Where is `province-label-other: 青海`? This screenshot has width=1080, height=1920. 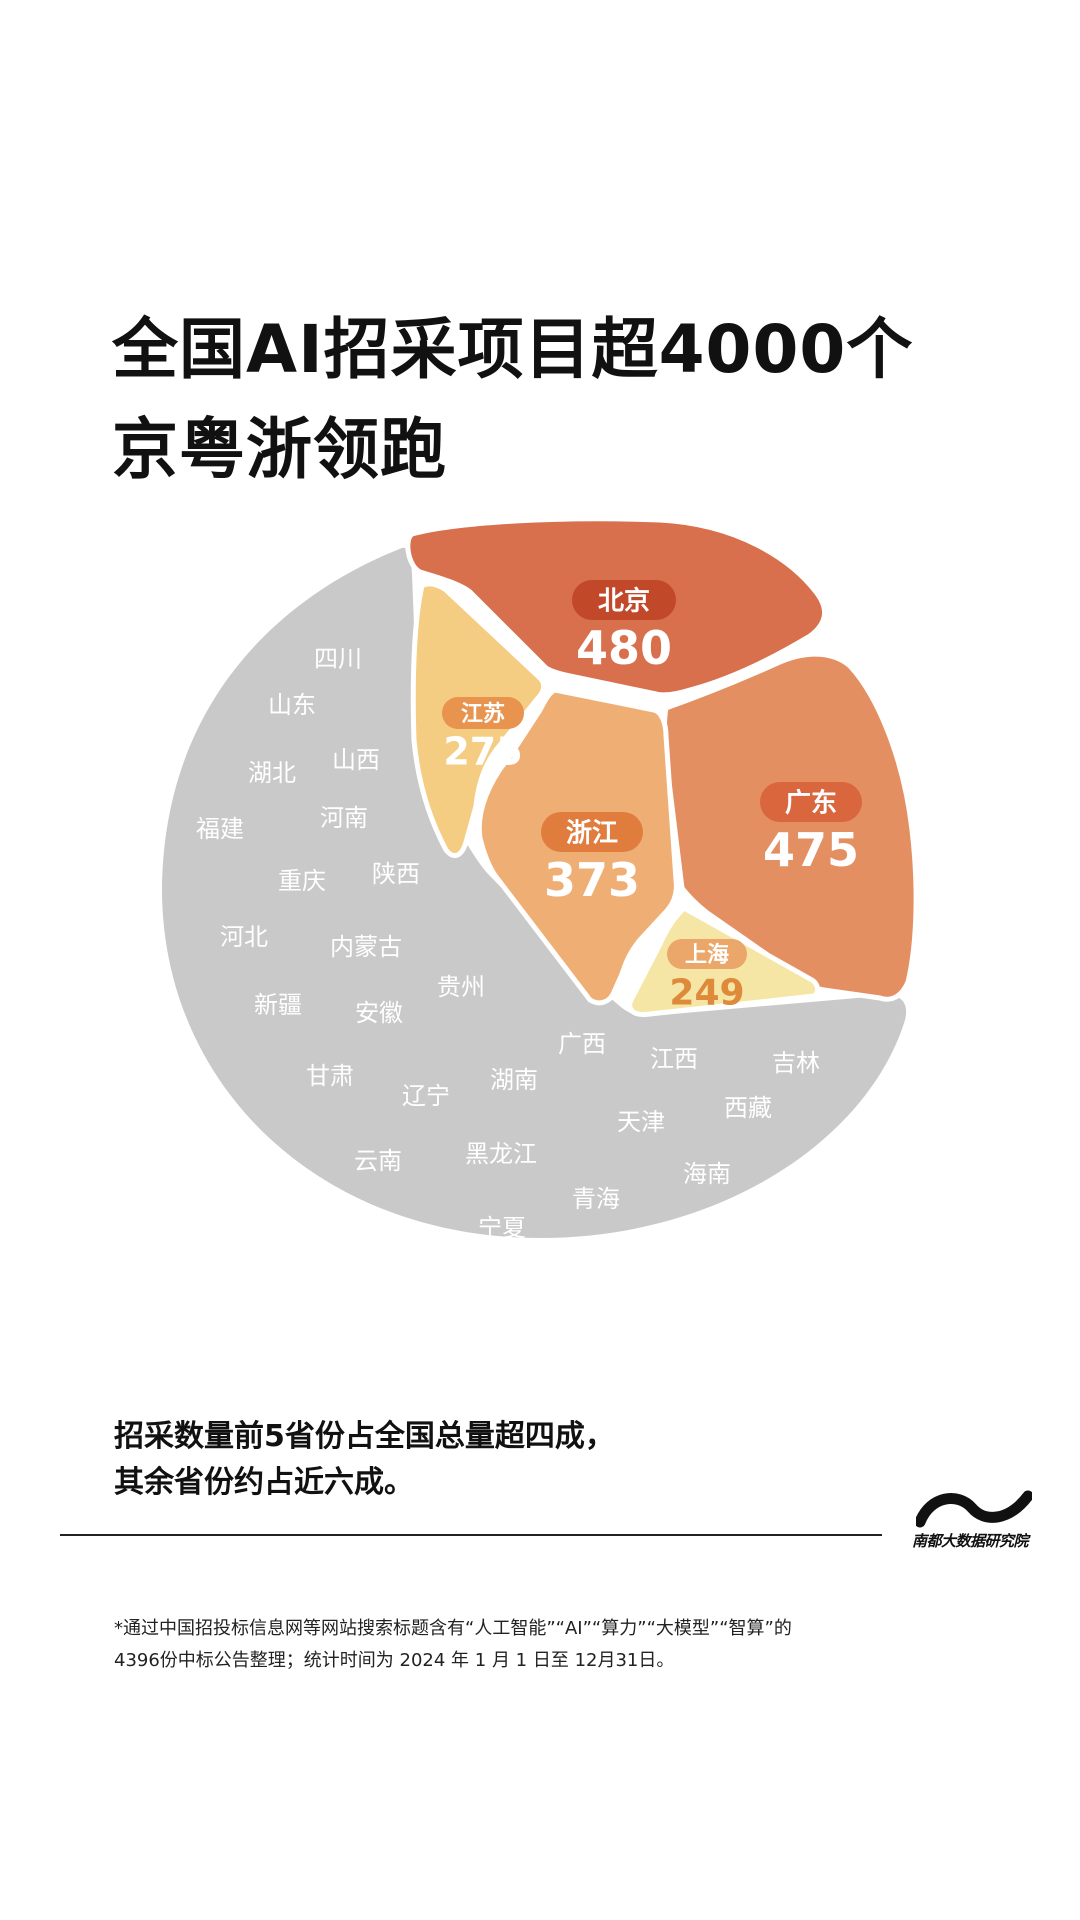
province-label-other: 青海 is located at coordinates (596, 1199).